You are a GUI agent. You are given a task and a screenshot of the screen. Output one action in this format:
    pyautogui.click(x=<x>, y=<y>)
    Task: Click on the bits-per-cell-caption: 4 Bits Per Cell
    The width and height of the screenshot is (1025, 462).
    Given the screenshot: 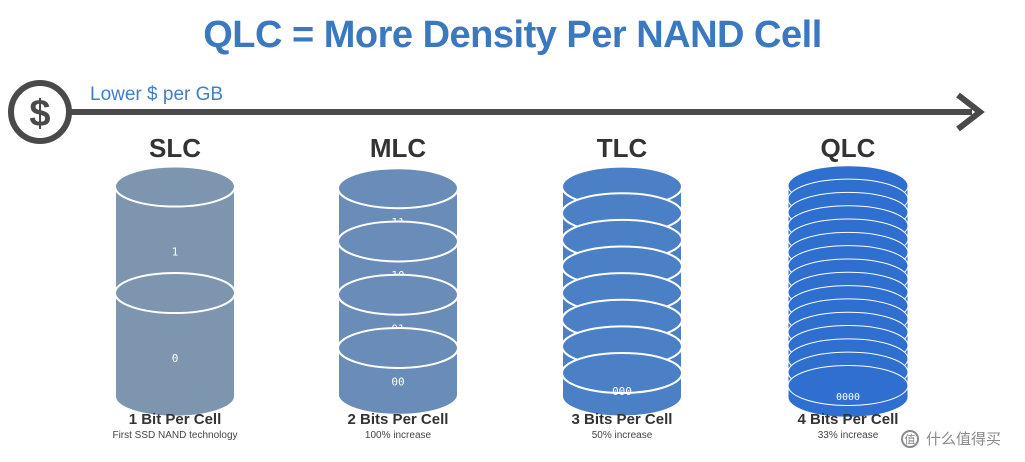 What is the action you would take?
    pyautogui.click(x=848, y=419)
    